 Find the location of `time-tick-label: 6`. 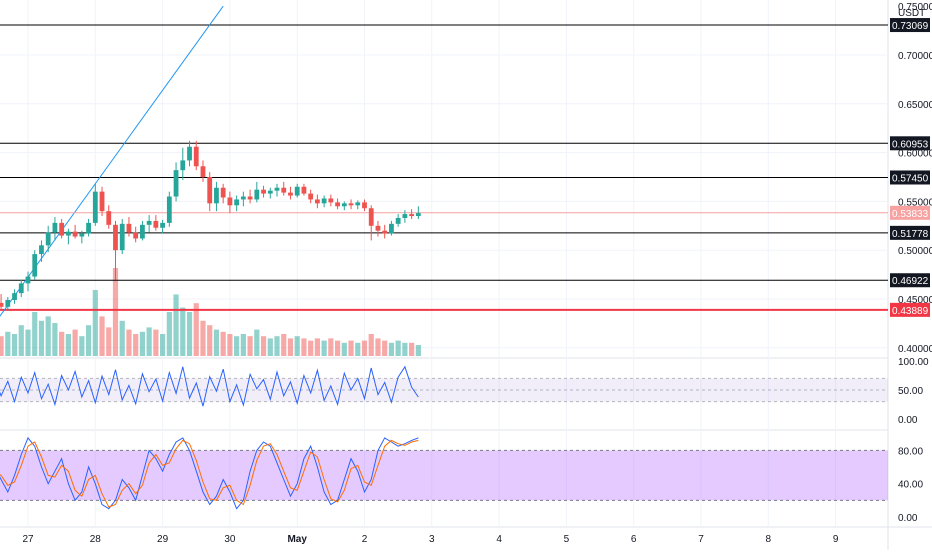

time-tick-label: 6 is located at coordinates (634, 539).